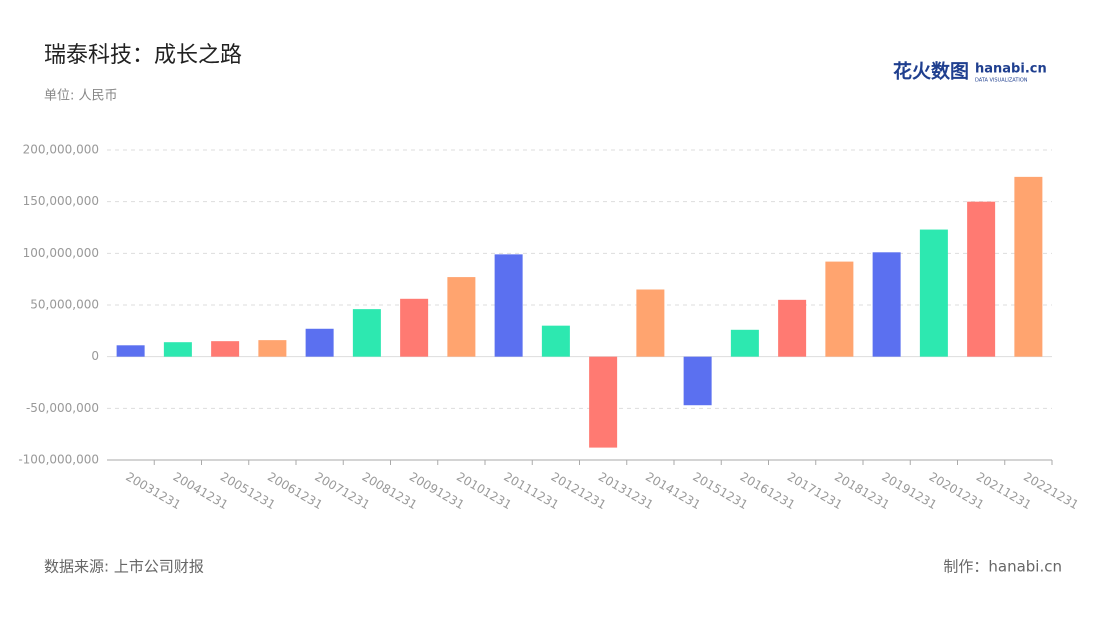  Describe the element at coordinates (143, 55) in the screenshot. I see `chart-title: 瑞泰科技：成长之路` at that location.